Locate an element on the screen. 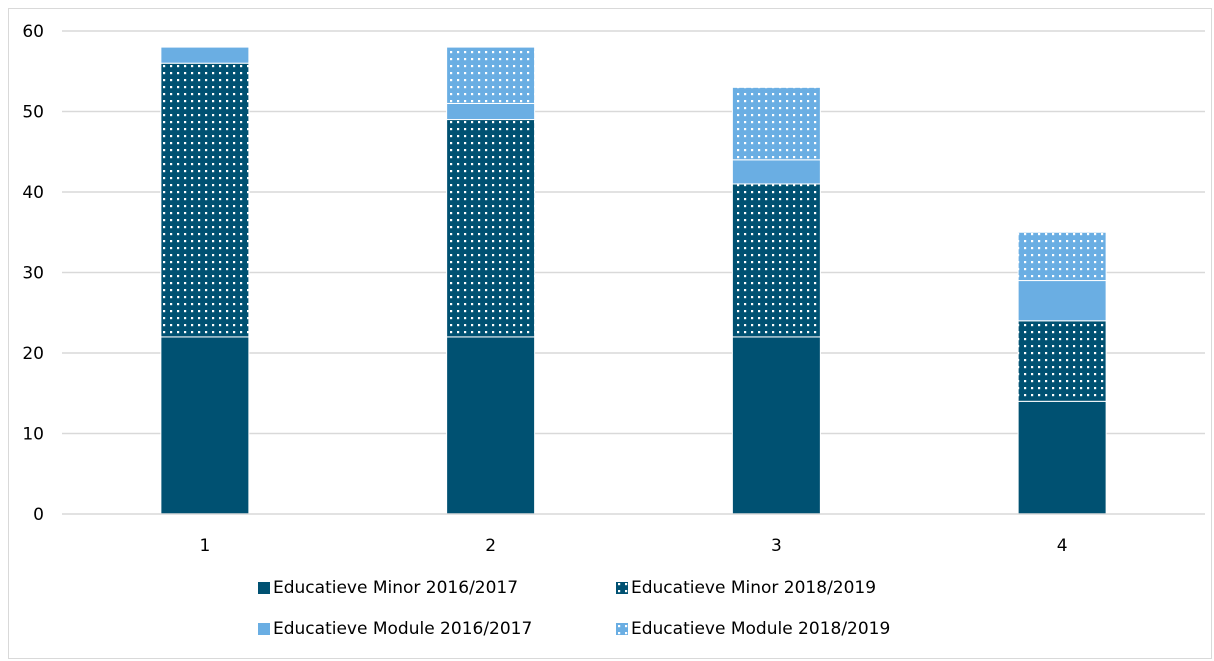  y-tick-label: 30 is located at coordinates (33, 274).